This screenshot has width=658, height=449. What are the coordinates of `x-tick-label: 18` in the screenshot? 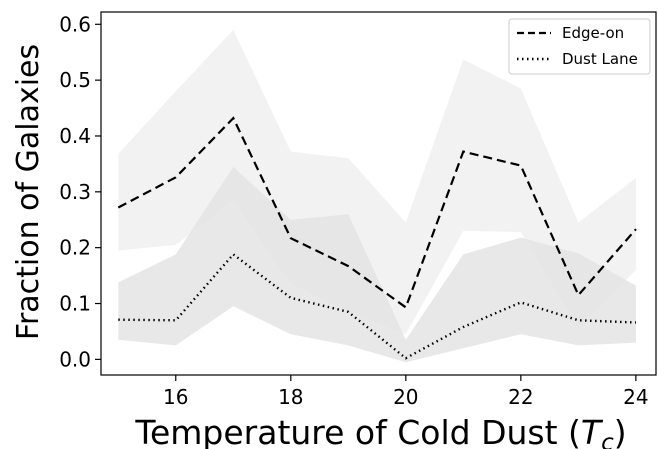 It's located at (290, 397).